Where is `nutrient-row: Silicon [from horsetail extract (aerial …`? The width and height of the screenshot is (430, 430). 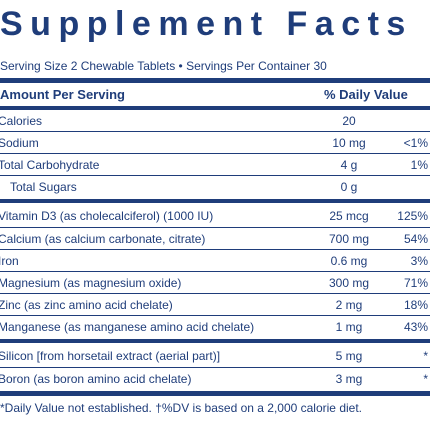
nutrient-row: Silicon [from horsetail extract (aerial … is located at coordinates (215, 356).